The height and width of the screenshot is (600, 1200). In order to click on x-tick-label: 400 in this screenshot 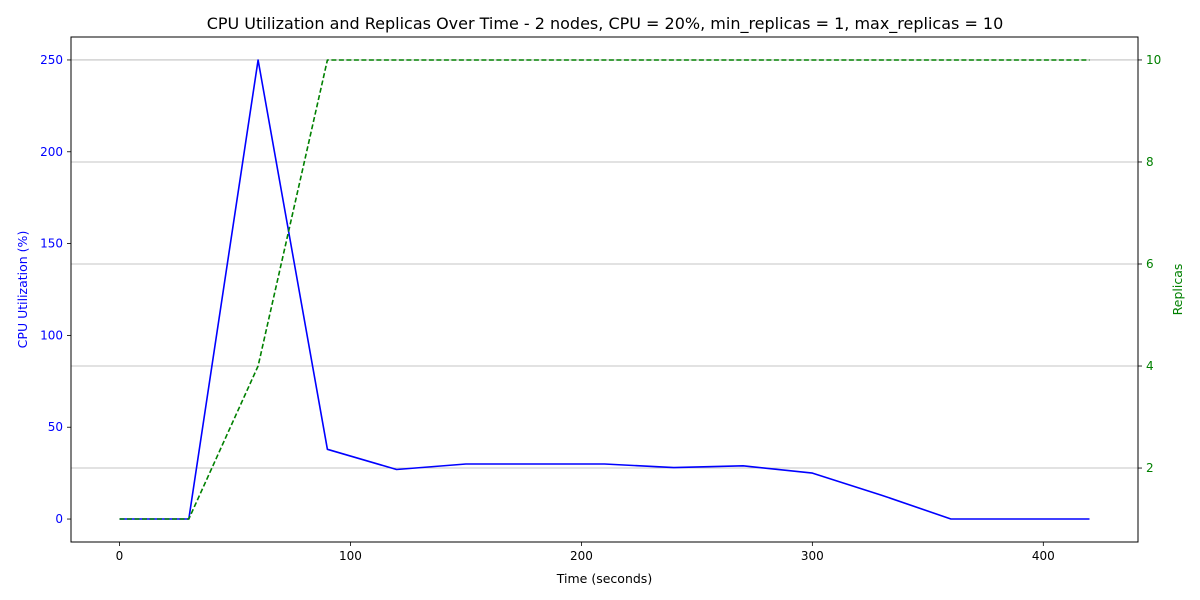, I will do `click(1043, 556)`.